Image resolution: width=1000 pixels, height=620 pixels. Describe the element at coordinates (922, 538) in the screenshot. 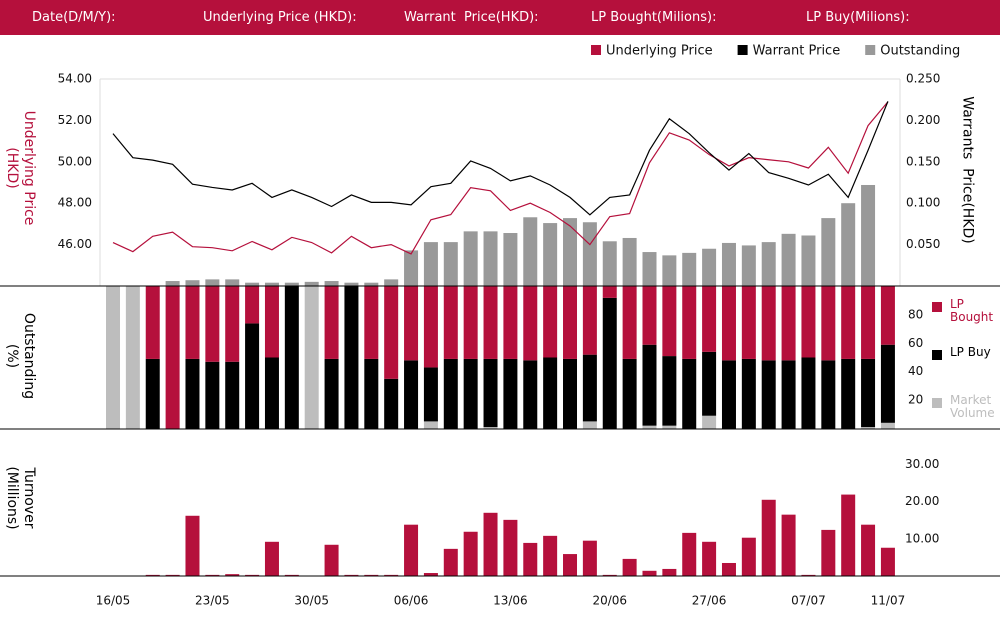

I see `tick-label: 10.00` at that location.